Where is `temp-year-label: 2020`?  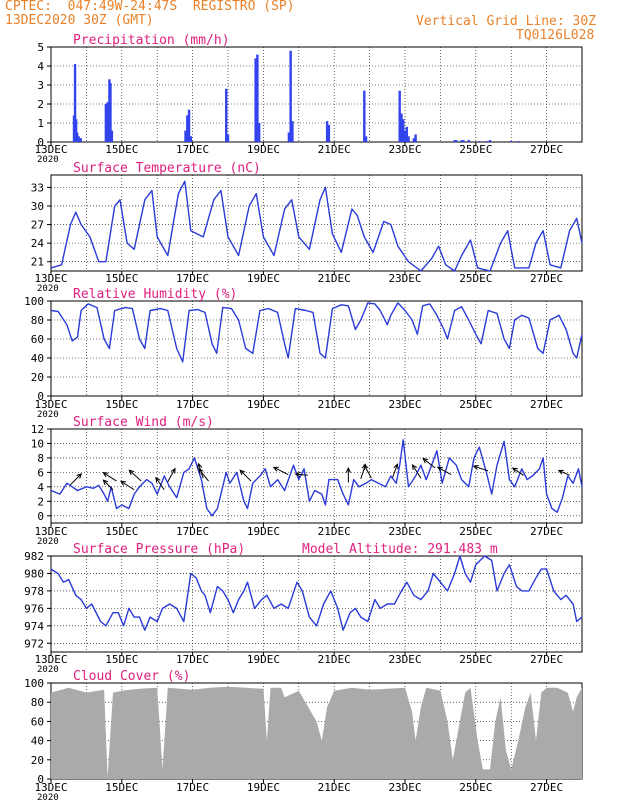 temp-year-label: 2020 is located at coordinates (48, 289).